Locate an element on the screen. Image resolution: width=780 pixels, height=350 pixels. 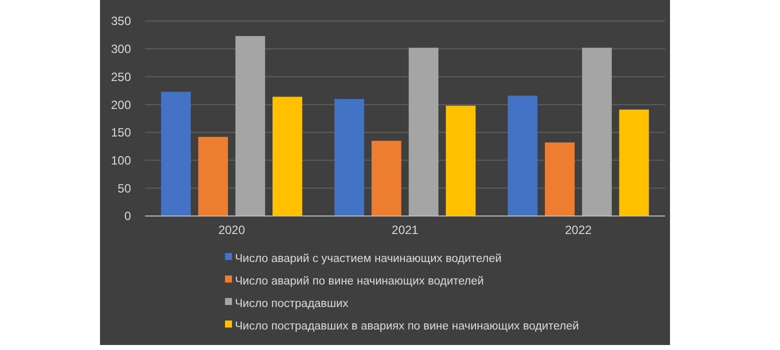
y-tick-label: 0 is located at coordinates (128, 216).